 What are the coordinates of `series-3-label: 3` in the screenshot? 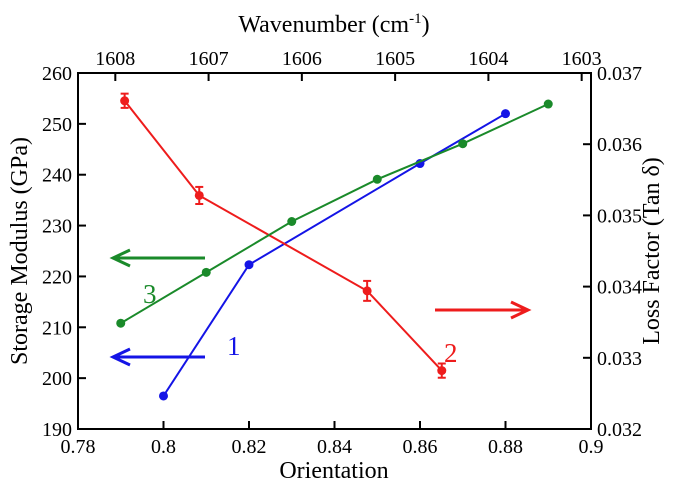 It's located at (150, 294).